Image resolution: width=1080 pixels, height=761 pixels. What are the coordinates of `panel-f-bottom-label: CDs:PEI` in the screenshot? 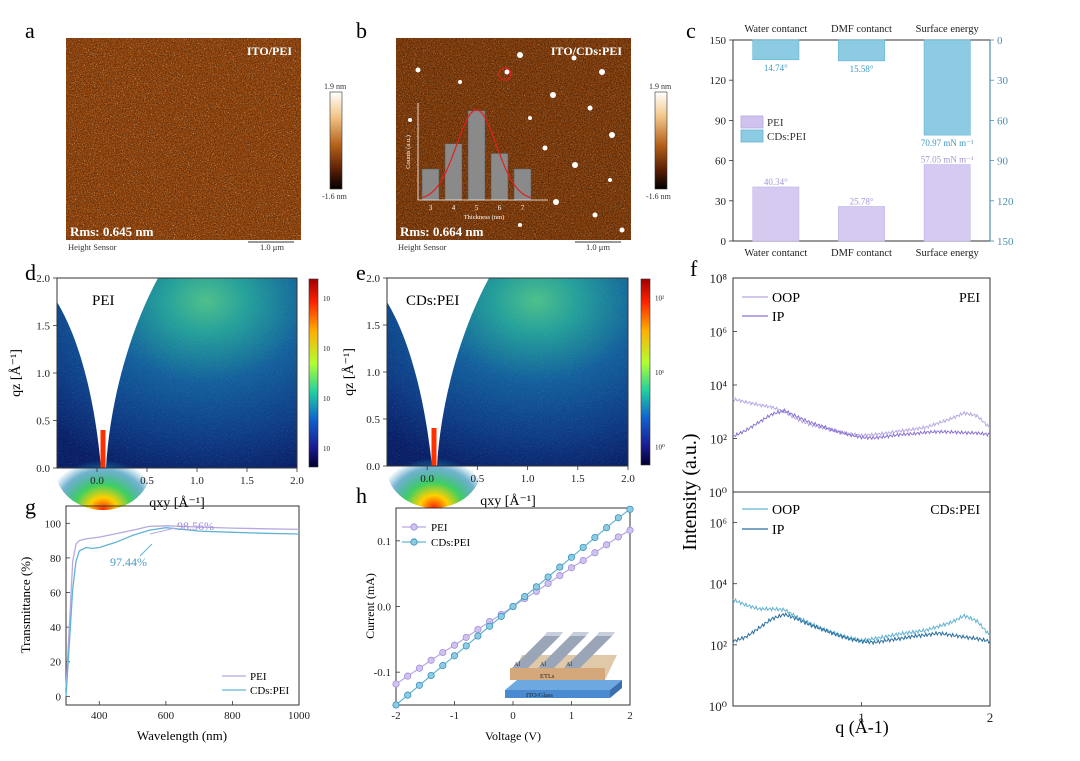 It's located at (955, 510).